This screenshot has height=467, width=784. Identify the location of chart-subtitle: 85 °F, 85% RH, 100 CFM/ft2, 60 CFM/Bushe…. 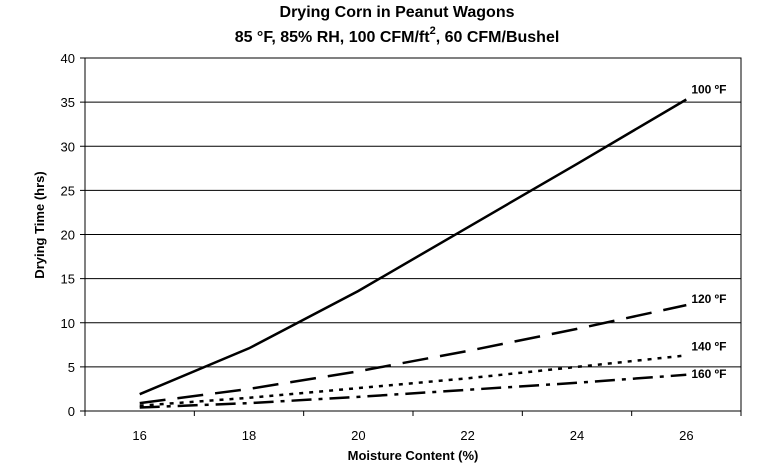
(397, 35).